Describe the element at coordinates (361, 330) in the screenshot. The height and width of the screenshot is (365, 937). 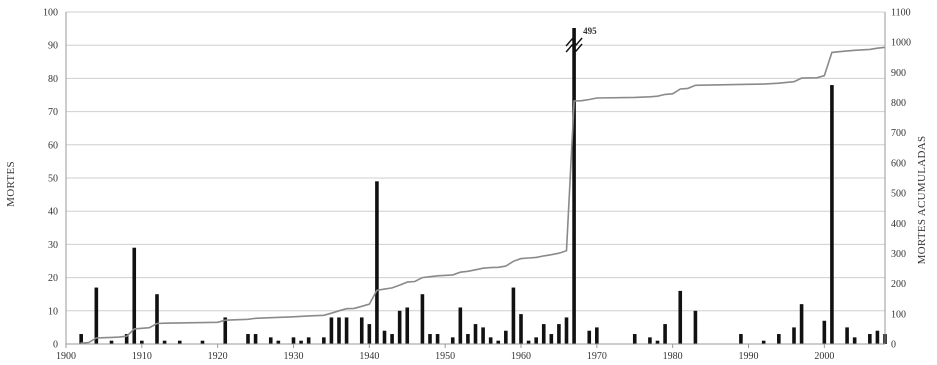
I see `bar-1939` at that location.